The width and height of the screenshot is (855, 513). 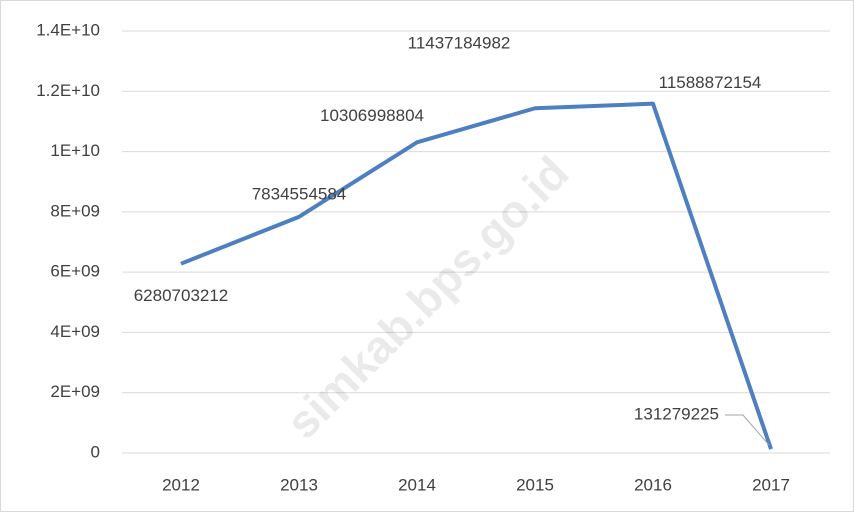 I want to click on y-tick-label: 4E+09, so click(x=75, y=331).